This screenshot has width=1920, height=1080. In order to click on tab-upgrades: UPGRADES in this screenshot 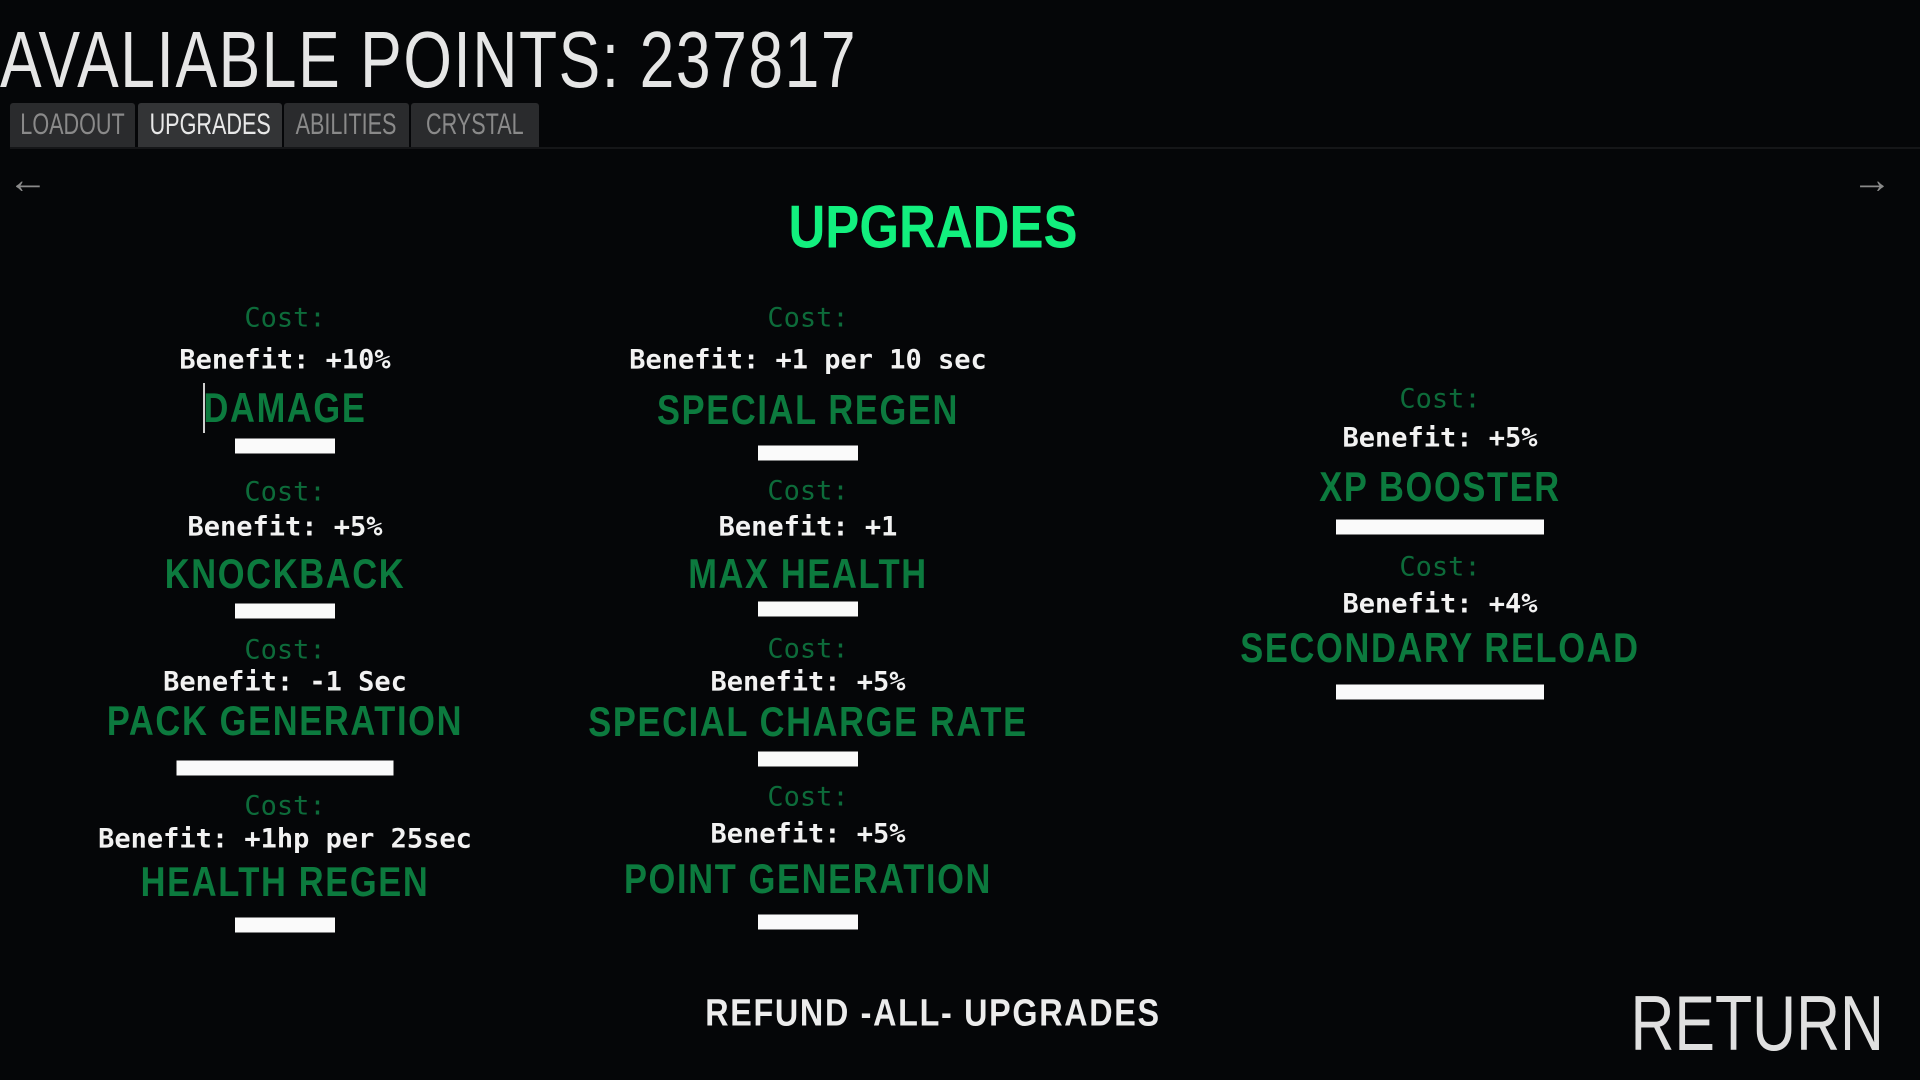, I will do `click(210, 125)`.